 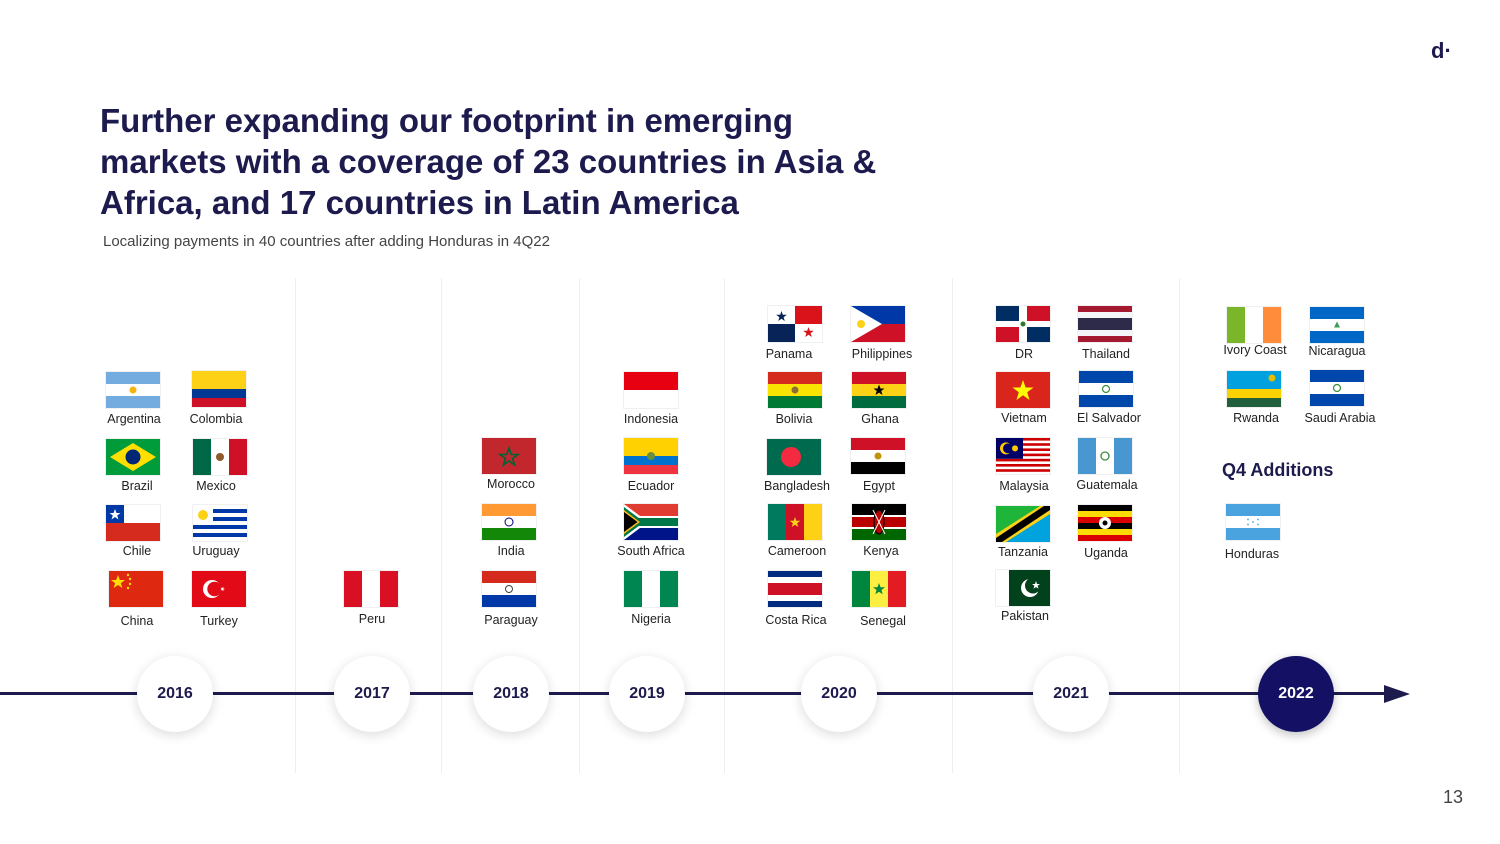 What do you see at coordinates (1024, 486) in the screenshot?
I see `malaysia-label: Malaysia` at bounding box center [1024, 486].